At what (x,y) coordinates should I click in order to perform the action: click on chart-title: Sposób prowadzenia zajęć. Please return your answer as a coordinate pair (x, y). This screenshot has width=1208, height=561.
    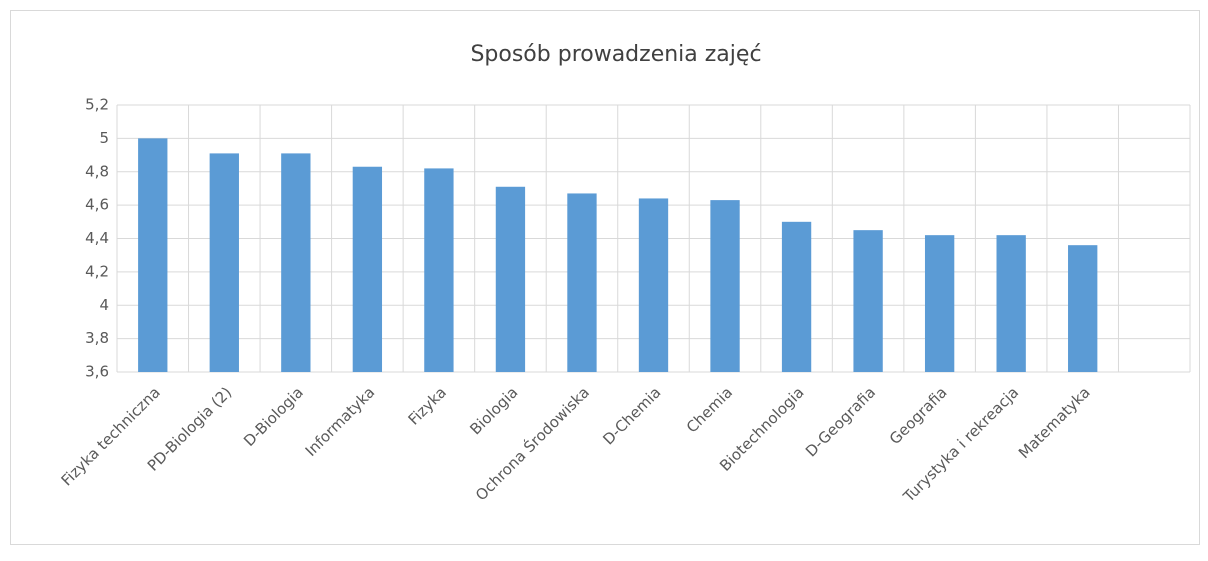
    Looking at the image, I should click on (615, 54).